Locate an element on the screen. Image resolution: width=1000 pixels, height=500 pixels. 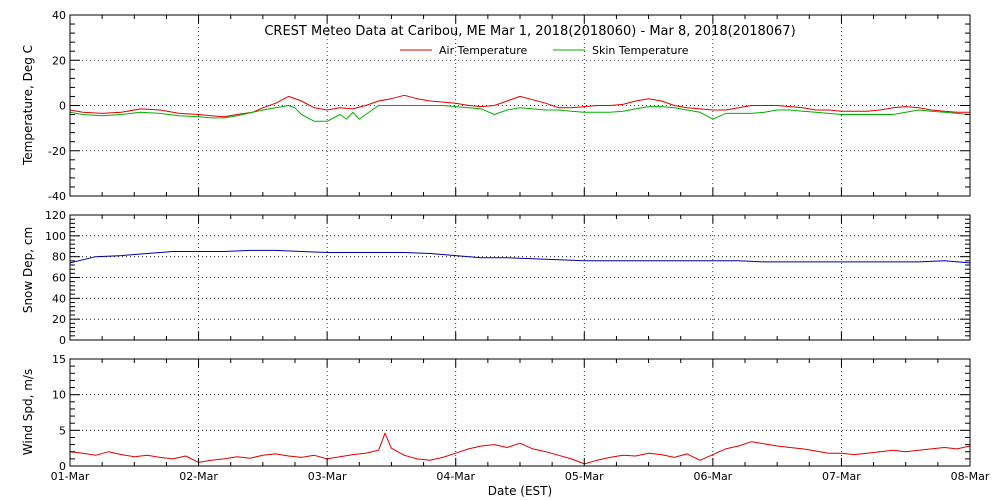
legend-skin-label: Skin Temperature is located at coordinates (640, 50).